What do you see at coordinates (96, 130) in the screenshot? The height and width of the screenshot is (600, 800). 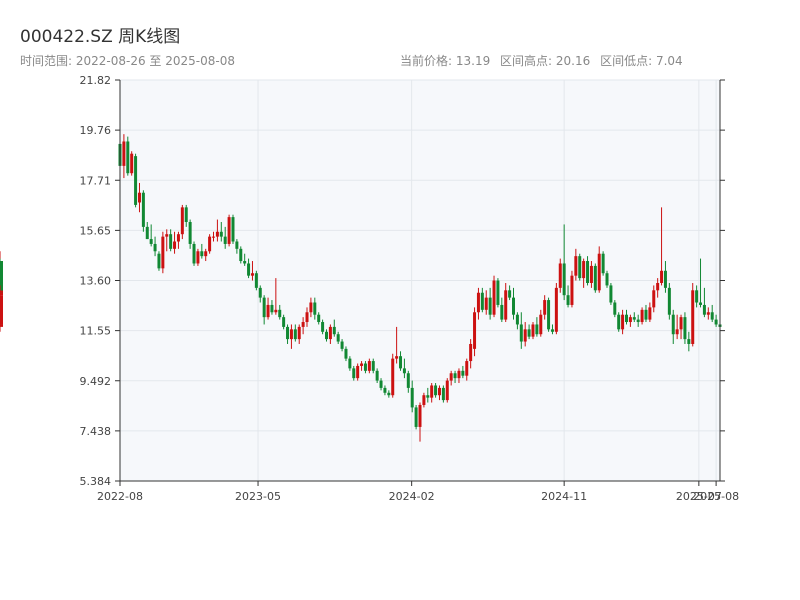 I see `y-tick-label: 19.76` at bounding box center [96, 130].